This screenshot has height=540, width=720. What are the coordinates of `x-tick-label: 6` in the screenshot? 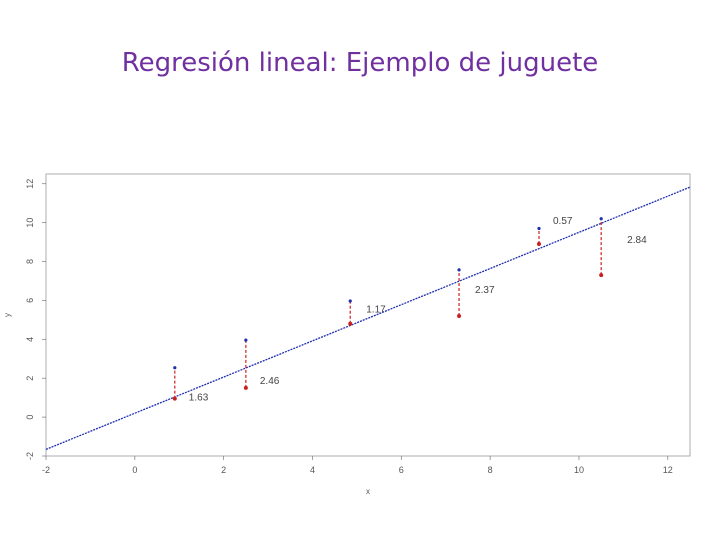 It's located at (401, 470).